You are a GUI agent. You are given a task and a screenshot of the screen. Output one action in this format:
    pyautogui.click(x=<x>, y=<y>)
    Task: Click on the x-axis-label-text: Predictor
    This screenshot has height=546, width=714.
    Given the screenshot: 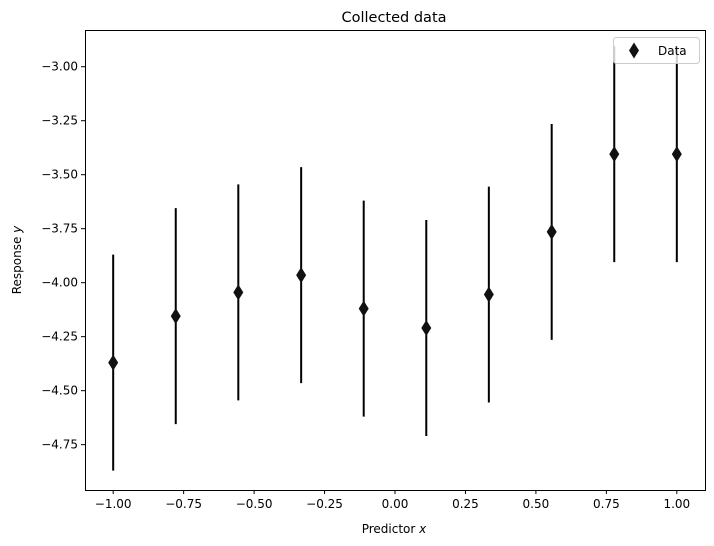 What is the action you would take?
    pyautogui.click(x=389, y=529)
    